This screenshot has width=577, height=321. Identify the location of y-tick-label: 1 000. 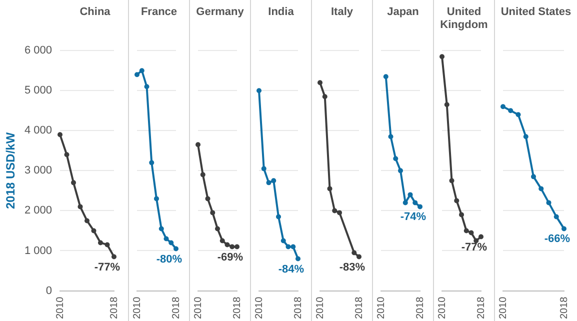
(38, 250).